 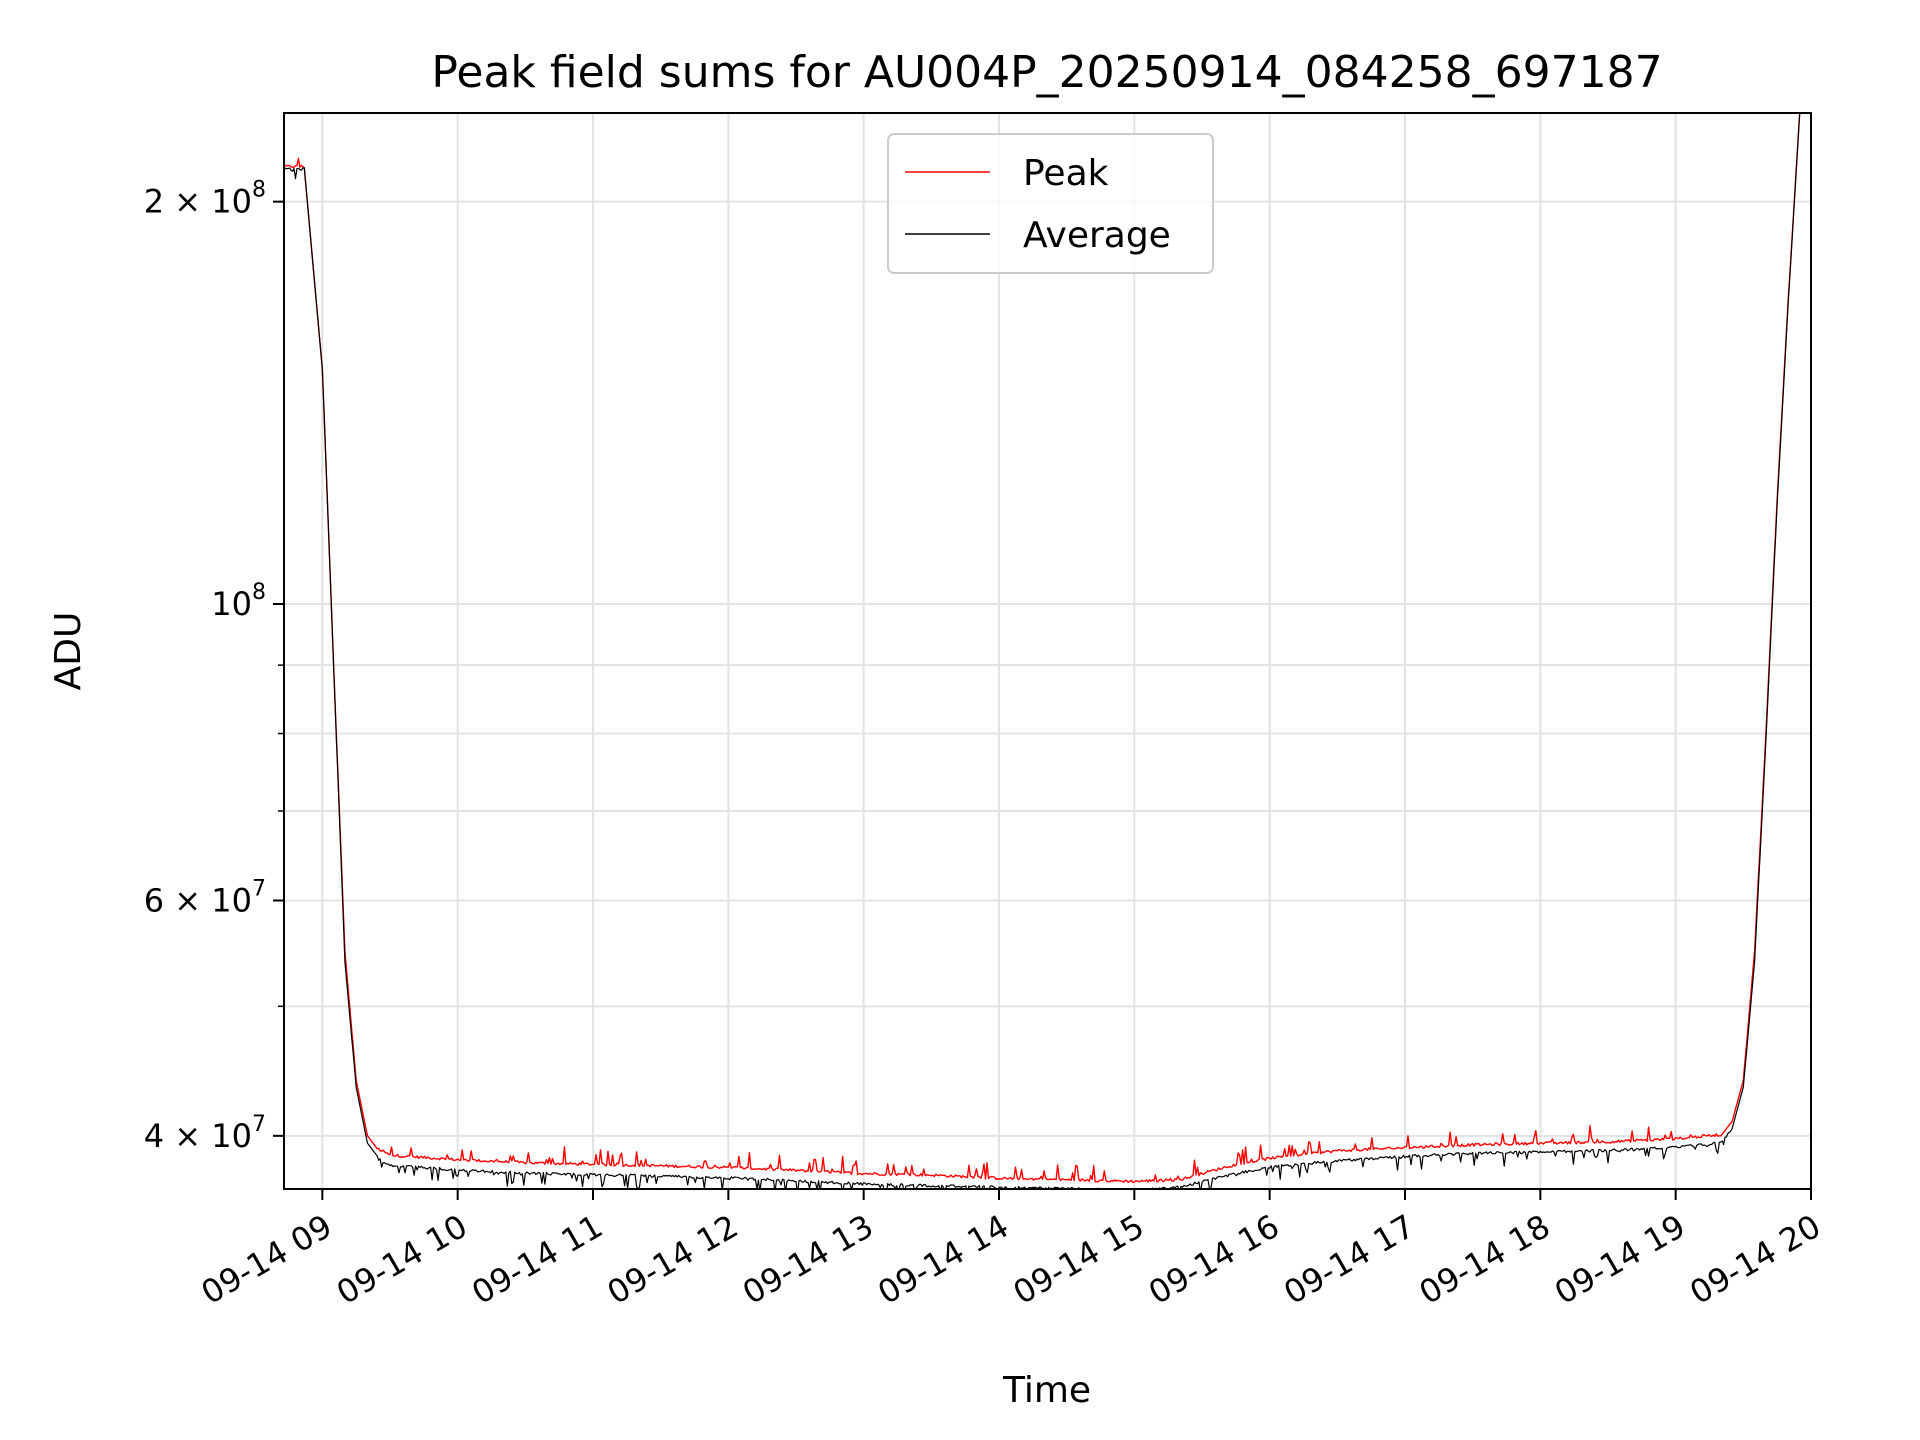 I want to click on svg-text: 2 × 108, so click(x=205, y=199).